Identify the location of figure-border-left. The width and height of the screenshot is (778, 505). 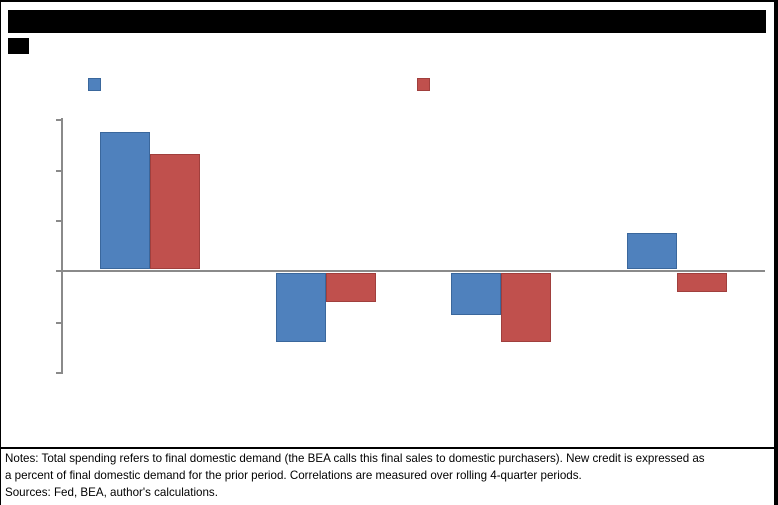
(0, 252).